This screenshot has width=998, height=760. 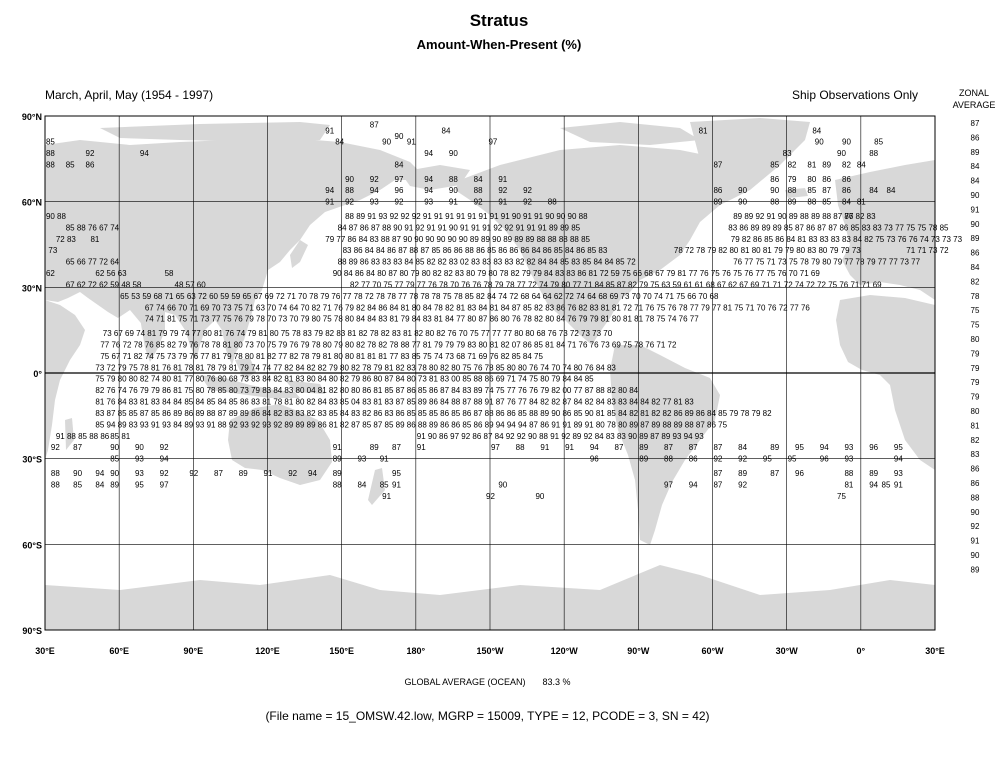 I want to click on global-average: GLOBAL AVERAGE (OCEAN) 83.3 %, so click(x=487, y=682).